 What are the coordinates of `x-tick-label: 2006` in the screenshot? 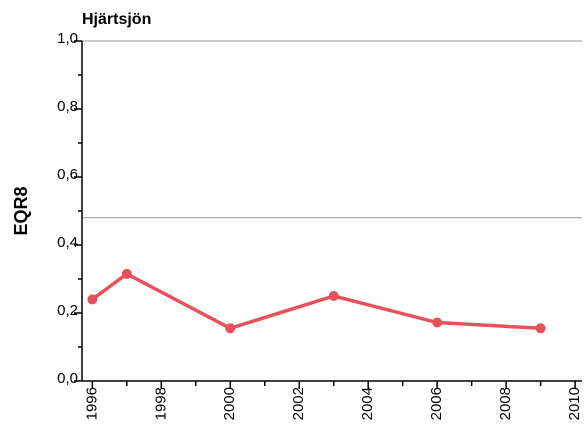 It's located at (436, 403).